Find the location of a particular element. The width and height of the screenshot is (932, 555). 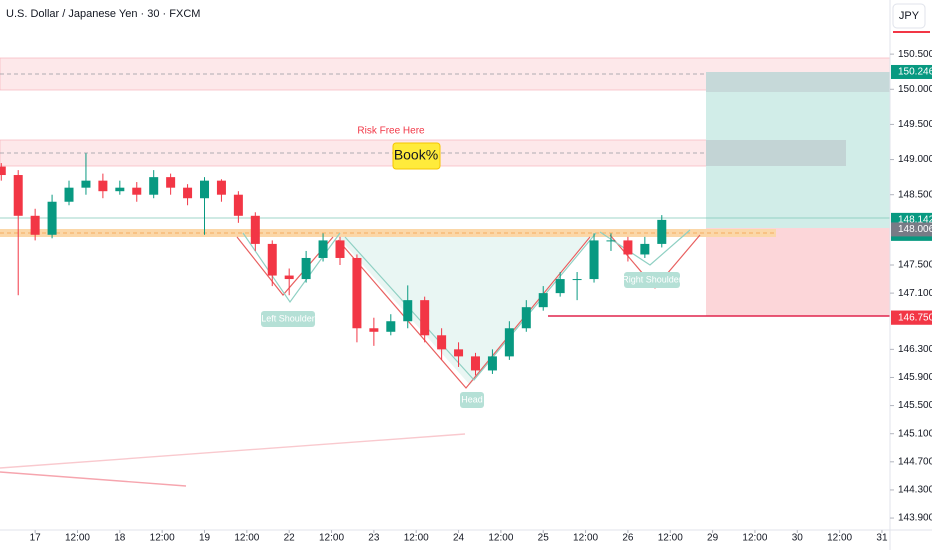

y-tick-label: 149.500 is located at coordinates (915, 124).